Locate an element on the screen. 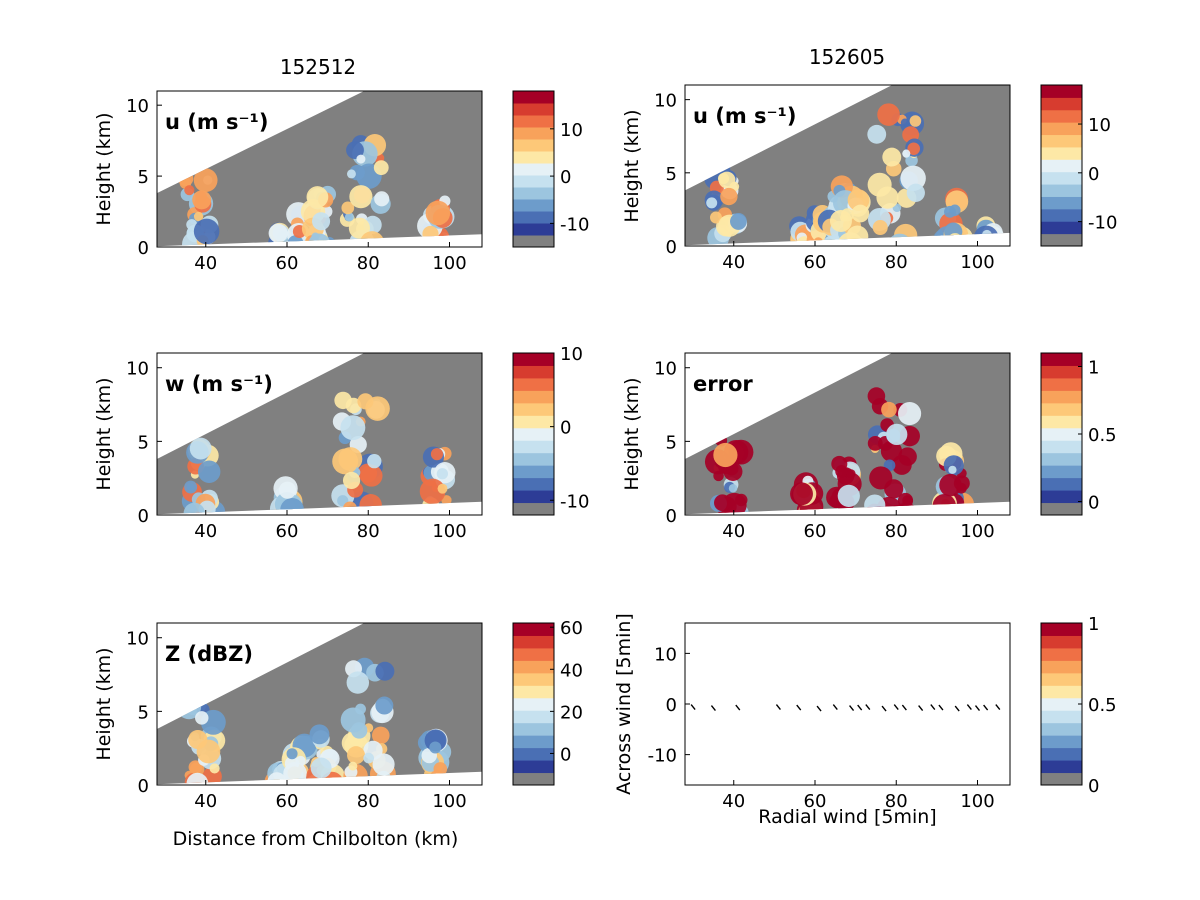 The height and width of the screenshot is (900, 1200). variable-label: Z (dBZ) is located at coordinates (209, 654).